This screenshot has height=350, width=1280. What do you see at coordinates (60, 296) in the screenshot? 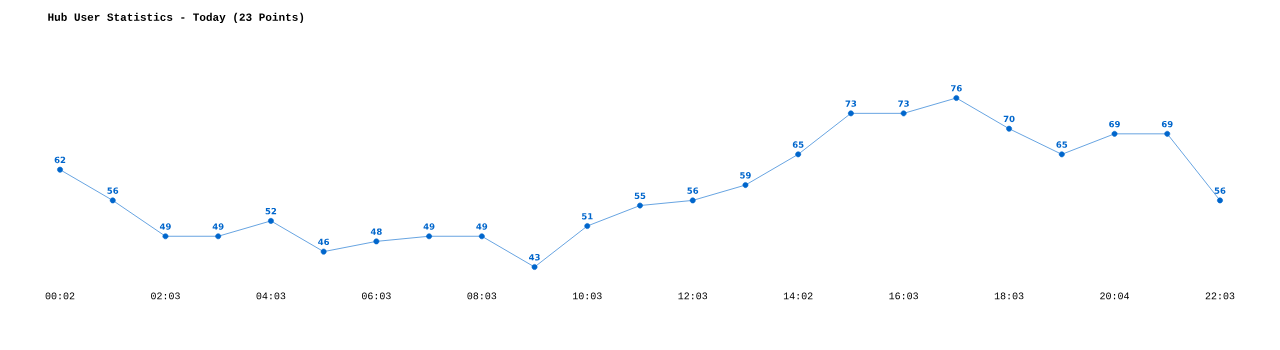
I see `x-tick-label: 00:02` at bounding box center [60, 296].